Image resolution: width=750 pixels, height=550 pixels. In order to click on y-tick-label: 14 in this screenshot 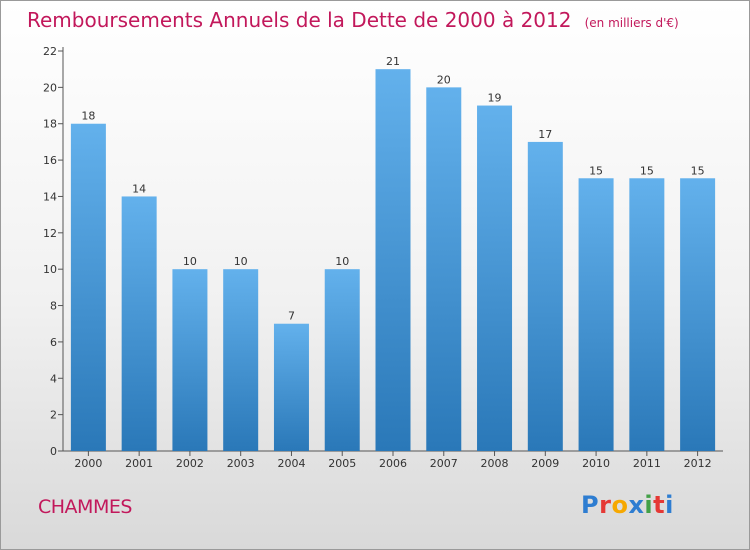, I will do `click(50, 196)`.